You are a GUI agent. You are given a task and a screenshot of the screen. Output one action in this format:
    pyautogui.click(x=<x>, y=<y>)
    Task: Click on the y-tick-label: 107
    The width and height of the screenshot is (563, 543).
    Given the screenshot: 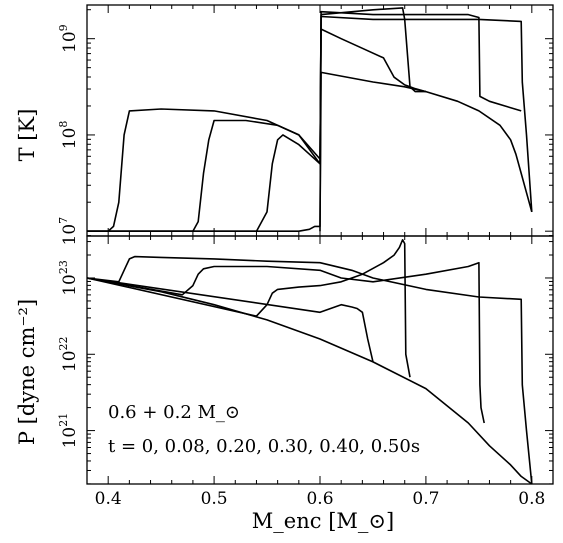 What is the action you would take?
    pyautogui.click(x=68, y=231)
    